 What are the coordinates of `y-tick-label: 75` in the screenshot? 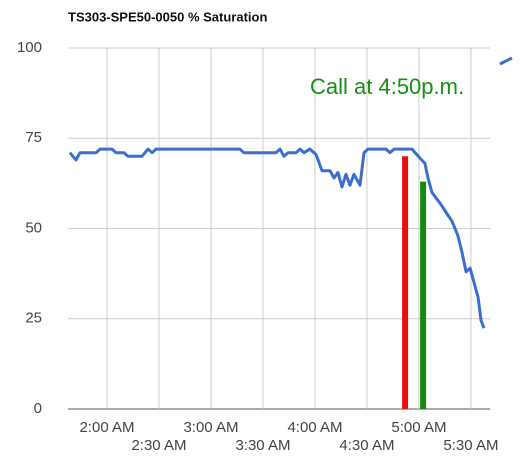 It's located at (33, 137).